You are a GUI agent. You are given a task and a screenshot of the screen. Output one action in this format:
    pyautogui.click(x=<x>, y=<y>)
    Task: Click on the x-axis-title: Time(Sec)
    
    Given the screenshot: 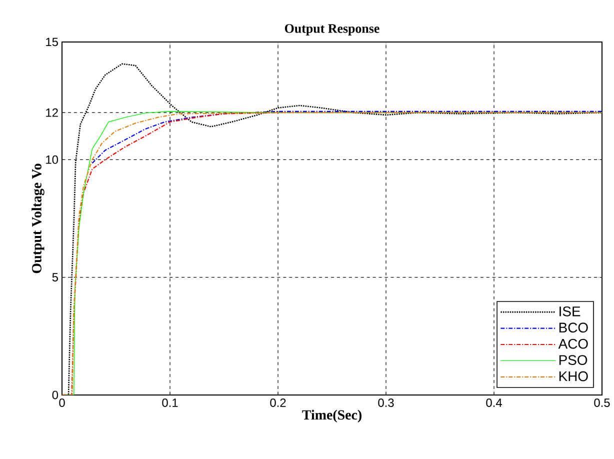 What is the action you would take?
    pyautogui.click(x=332, y=416)
    